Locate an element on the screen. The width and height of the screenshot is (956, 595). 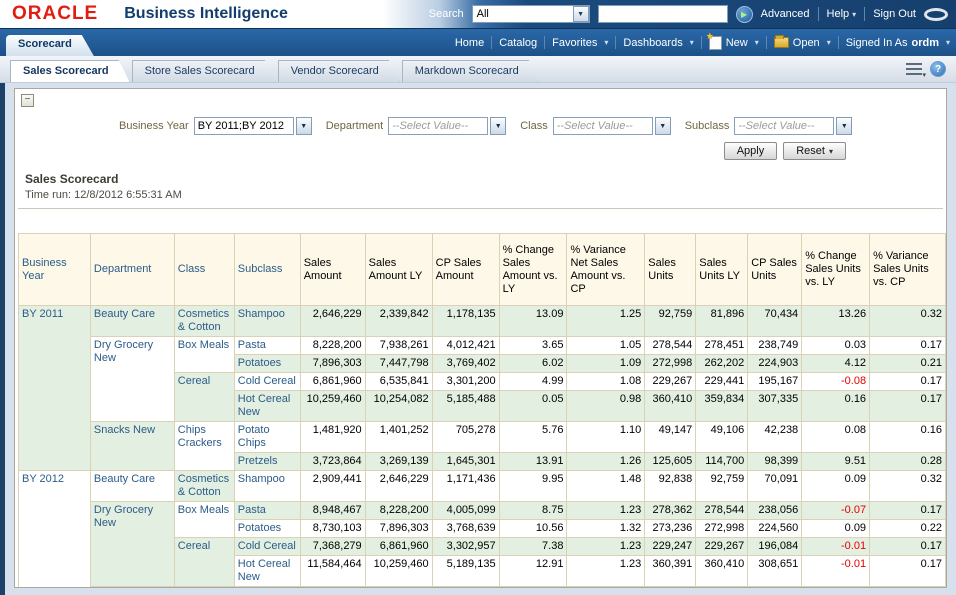
module-tab-scorecard: Scorecard is located at coordinates (50, 45).